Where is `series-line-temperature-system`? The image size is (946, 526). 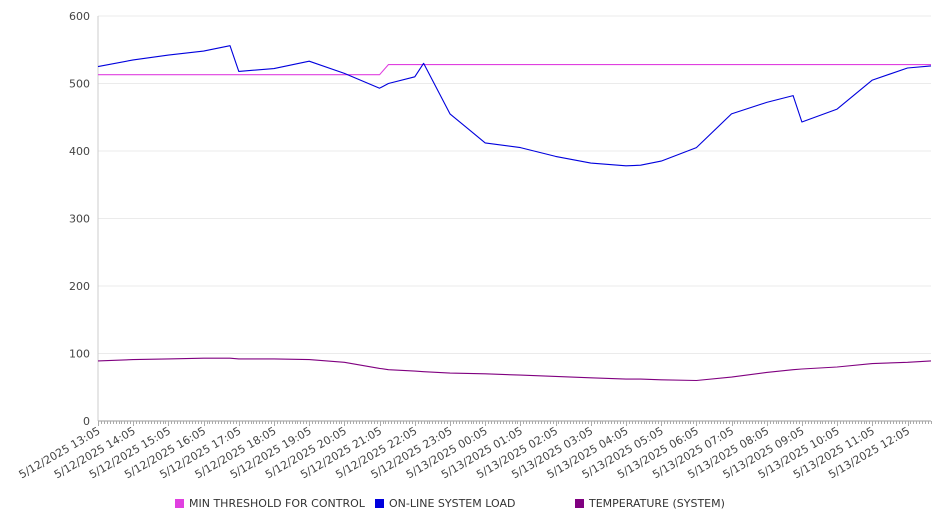 series-line-temperature-system is located at coordinates (514, 369).